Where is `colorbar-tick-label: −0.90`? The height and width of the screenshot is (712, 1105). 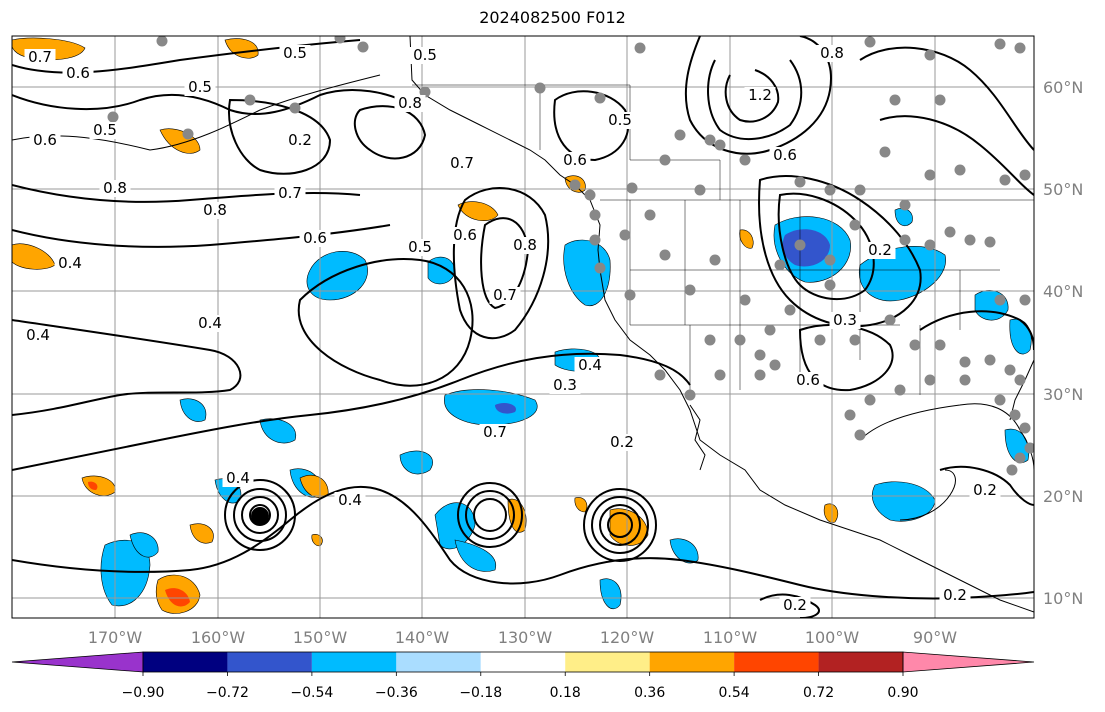
colorbar-tick-label: −0.90 is located at coordinates (143, 693).